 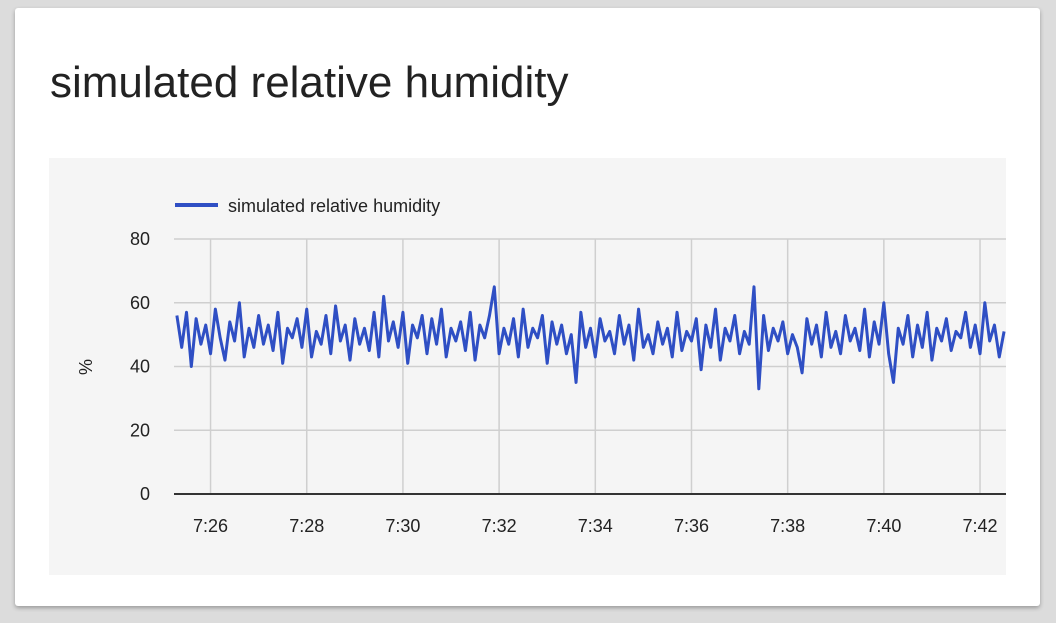 I want to click on x-tick-label: 7:36, so click(x=691, y=526).